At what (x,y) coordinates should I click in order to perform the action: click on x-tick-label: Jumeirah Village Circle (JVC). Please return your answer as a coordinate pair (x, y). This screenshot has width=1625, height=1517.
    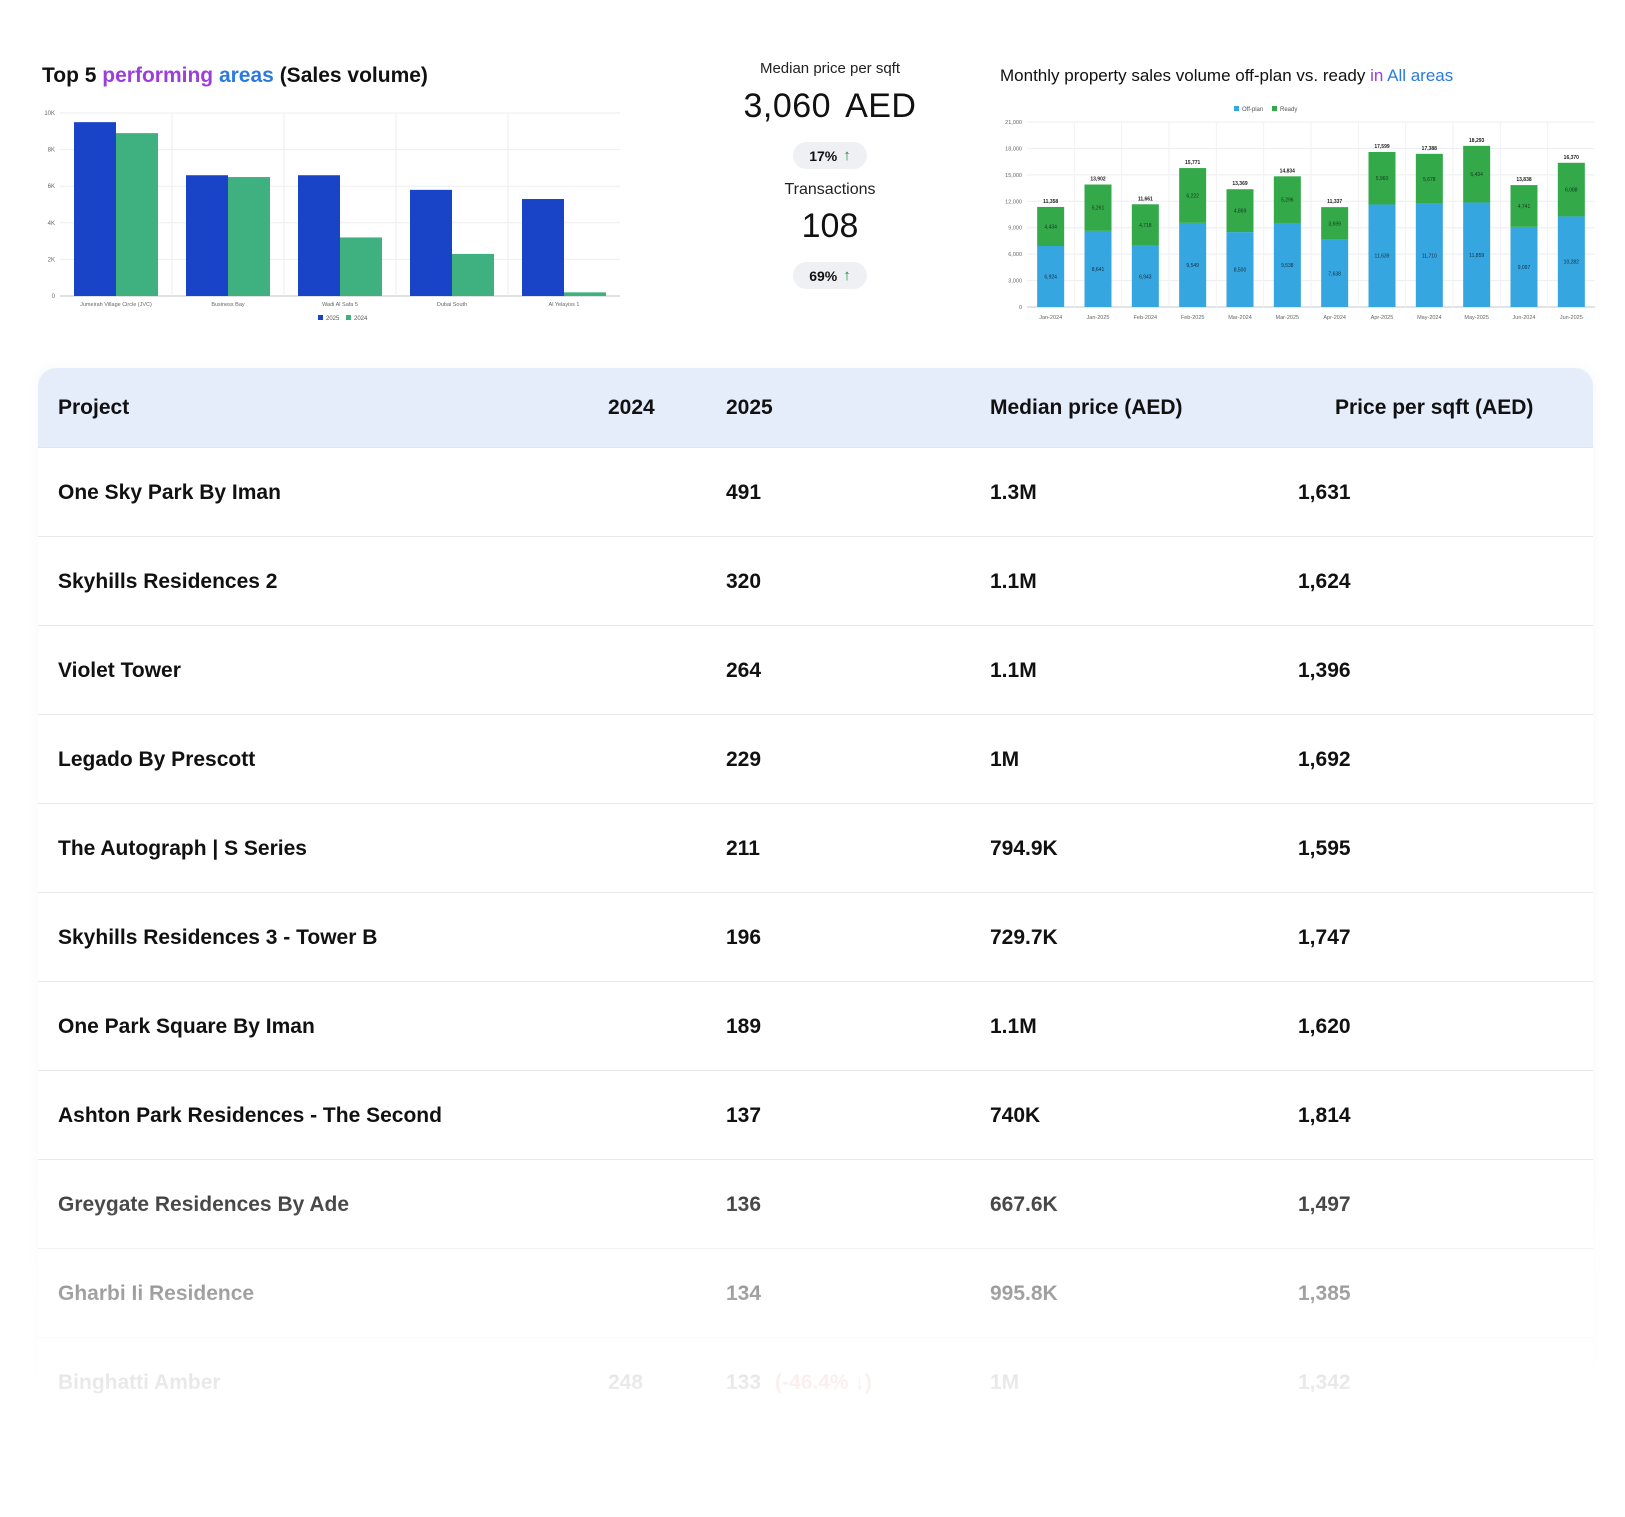
    Looking at the image, I should click on (116, 305).